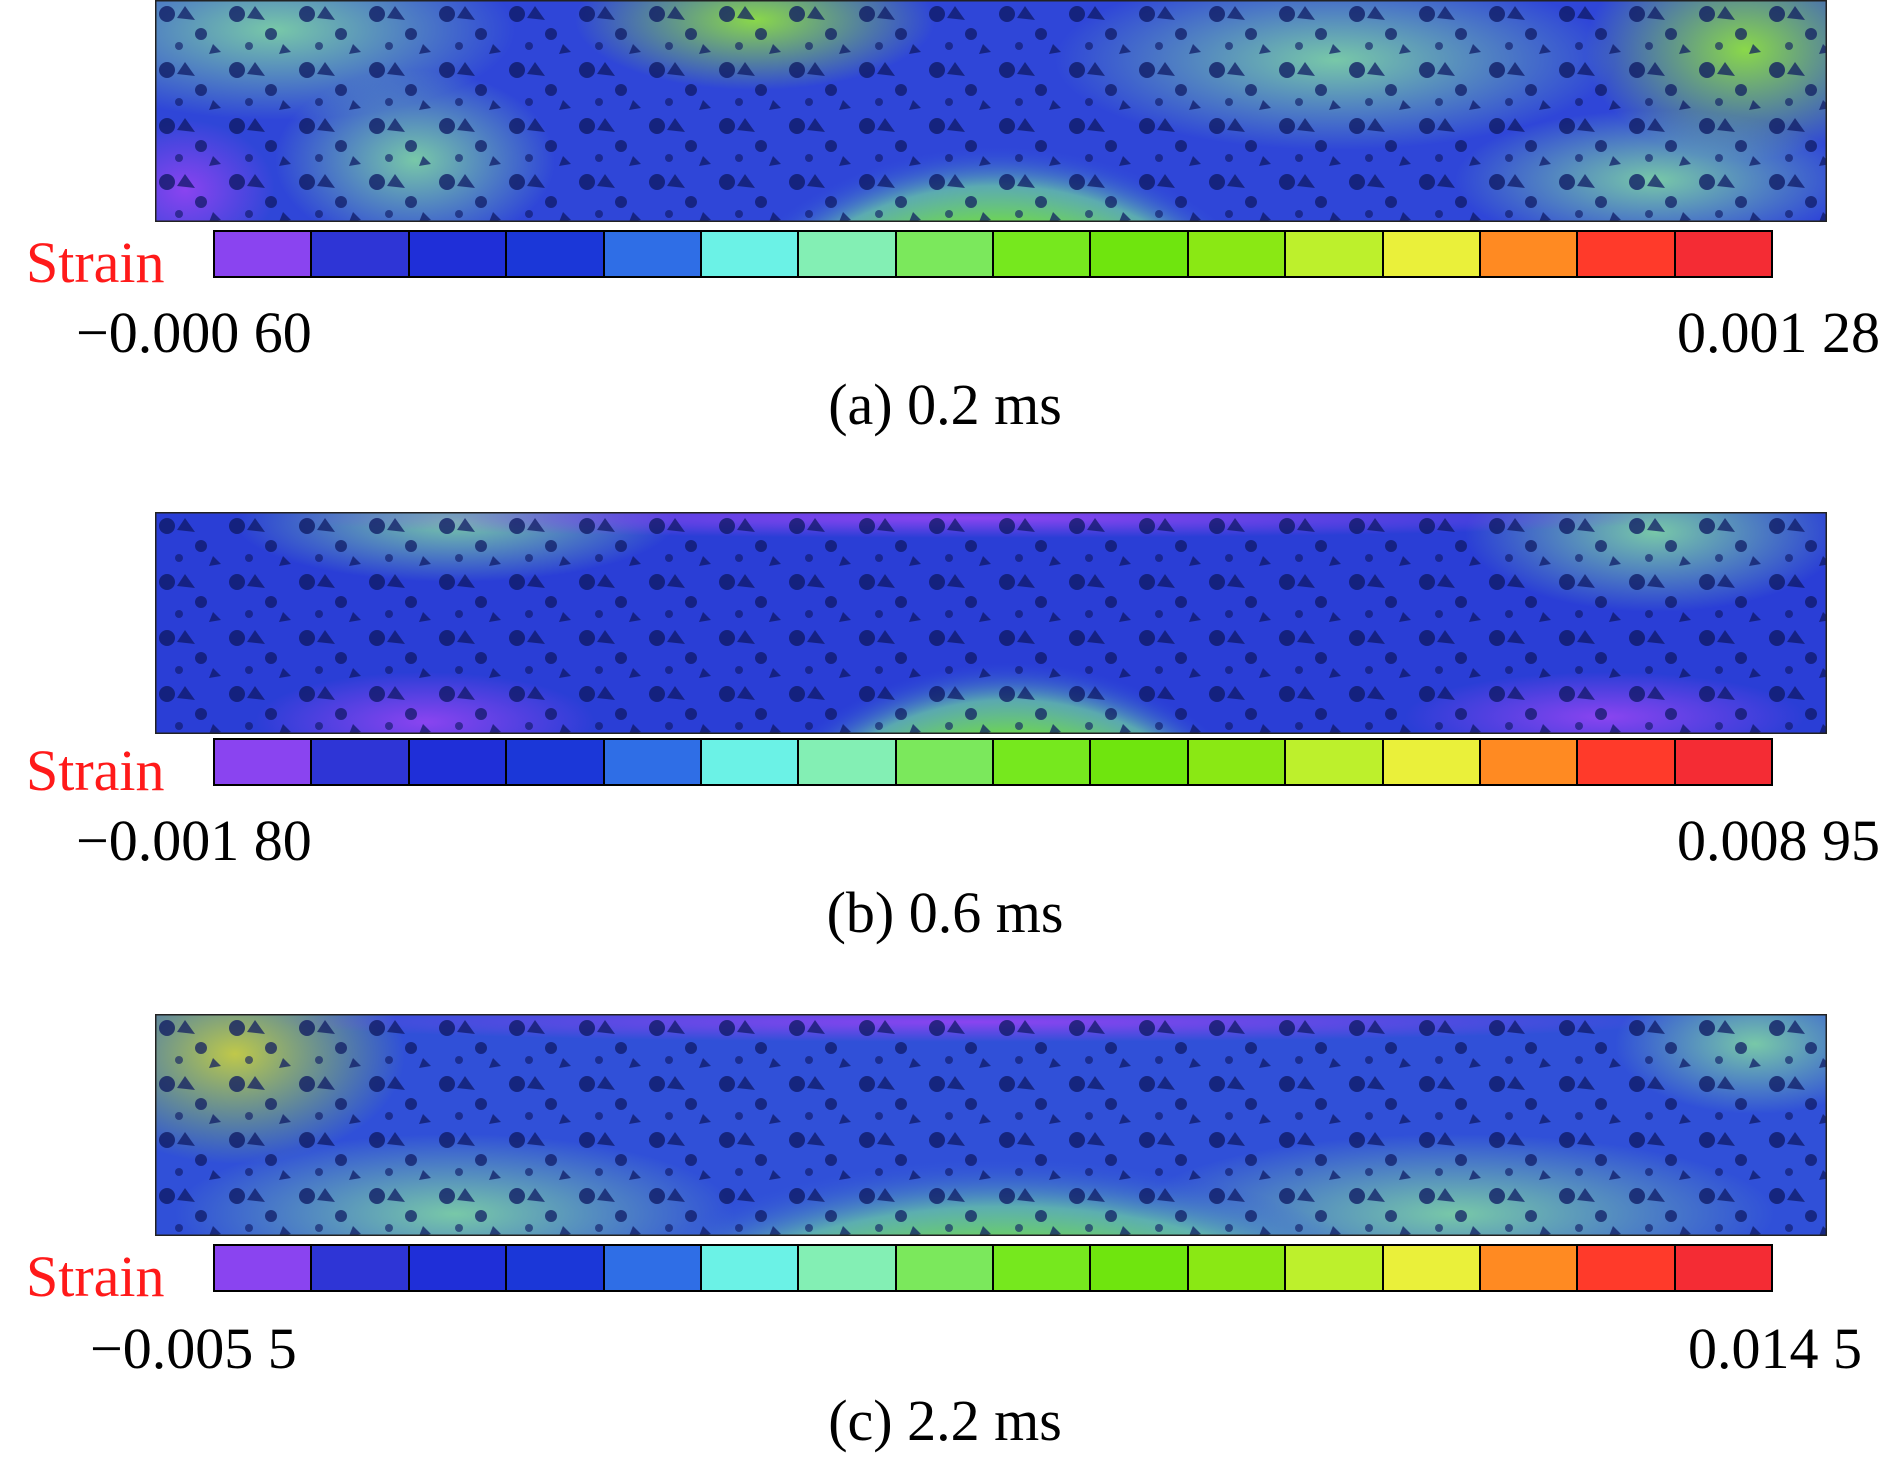  Describe the element at coordinates (193, 1348) in the screenshot. I see `colorbar-min-label: −0.005 5` at that location.